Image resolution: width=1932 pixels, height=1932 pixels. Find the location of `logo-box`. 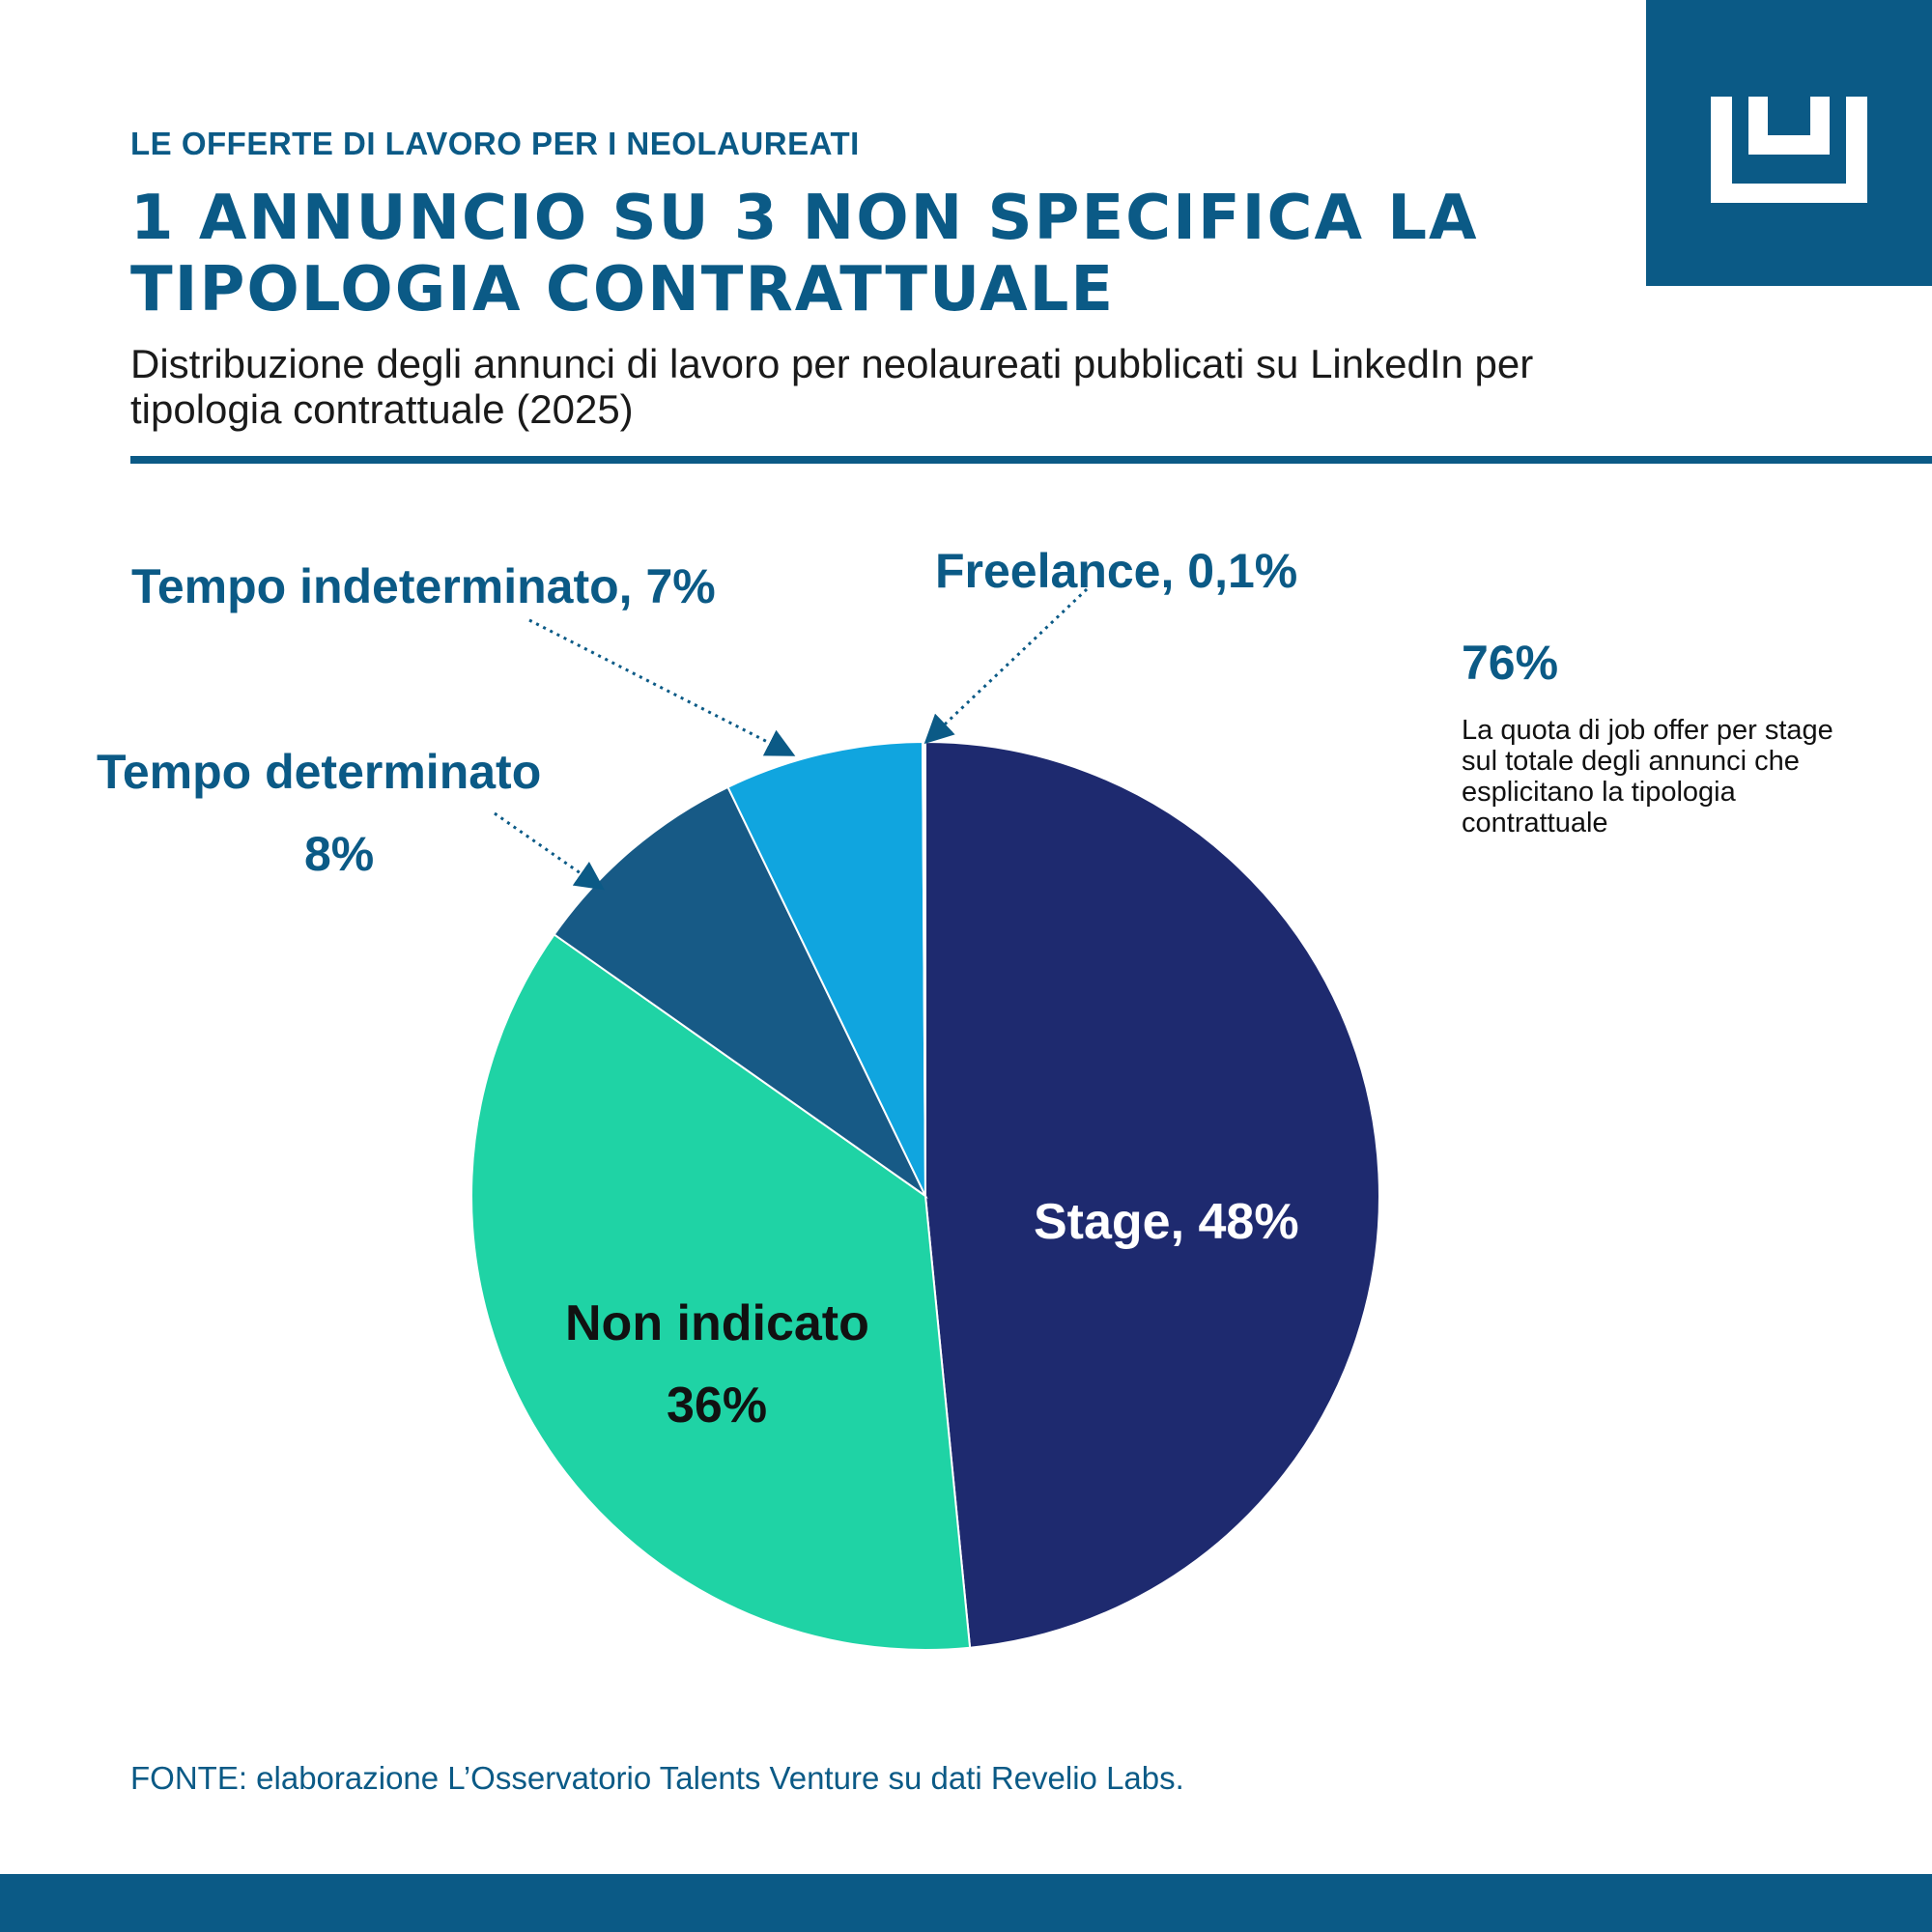

logo-box is located at coordinates (1789, 143).